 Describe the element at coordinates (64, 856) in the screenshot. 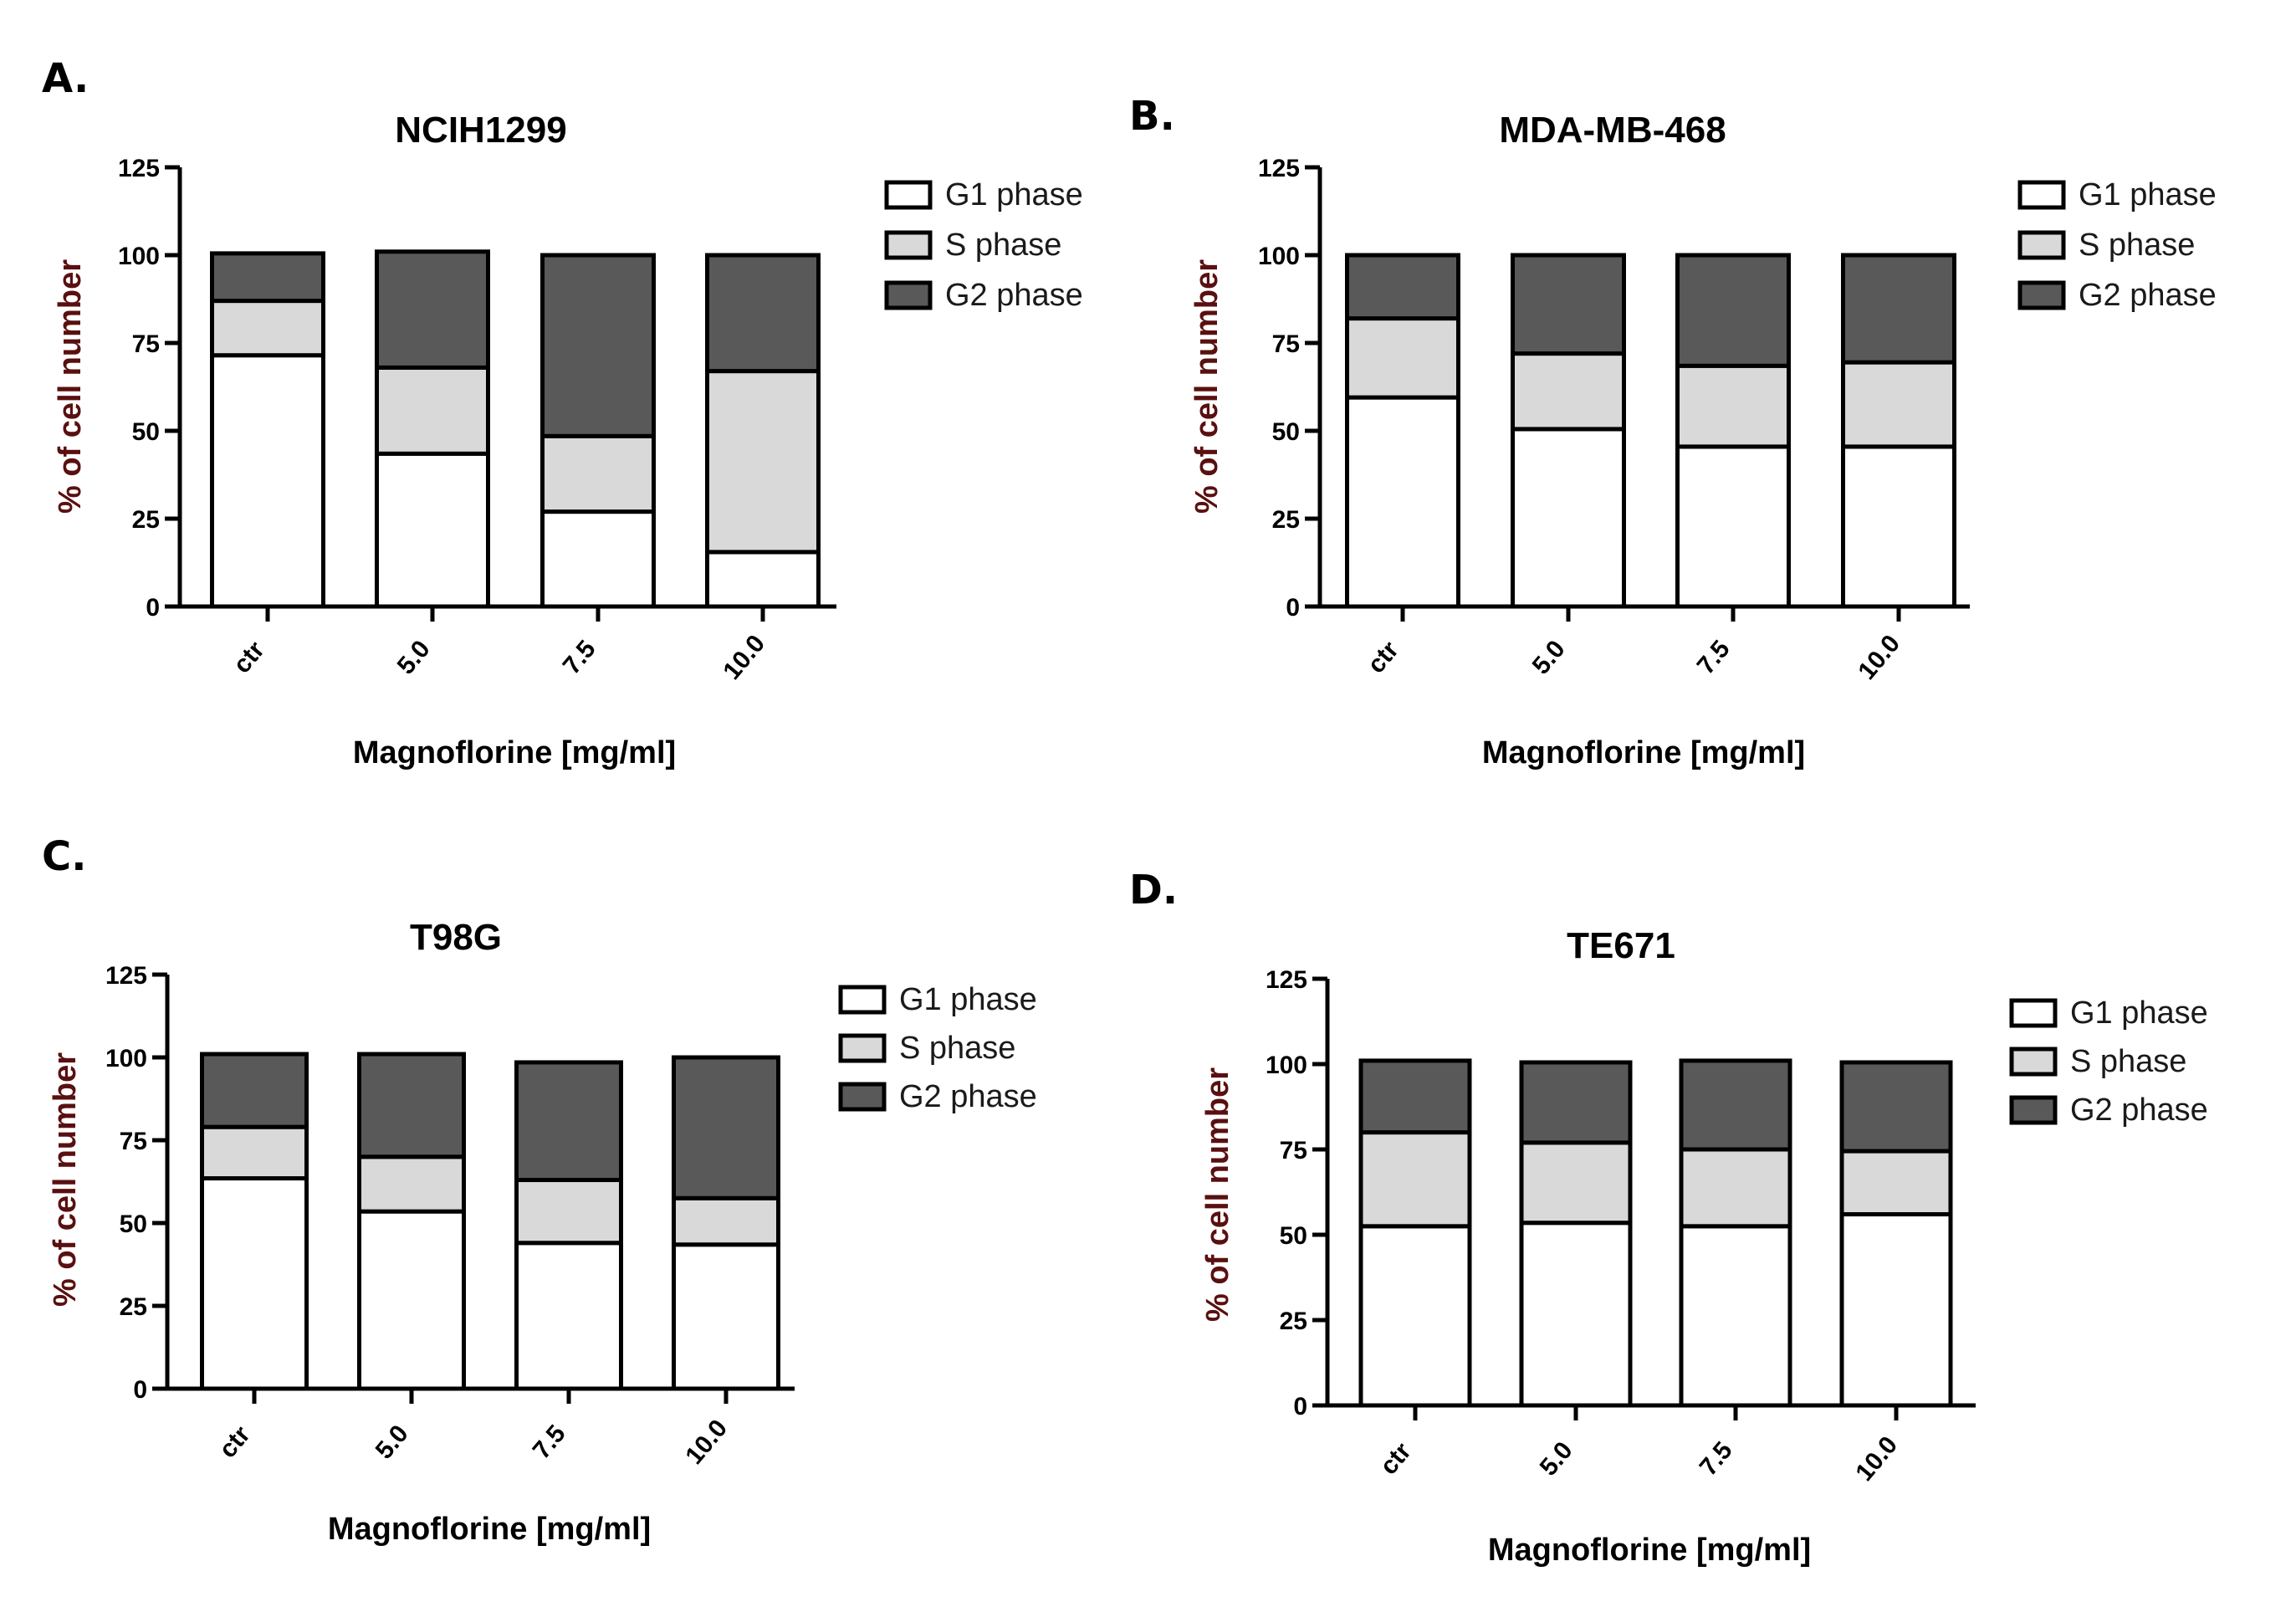

I see `panel-letter: C.` at that location.